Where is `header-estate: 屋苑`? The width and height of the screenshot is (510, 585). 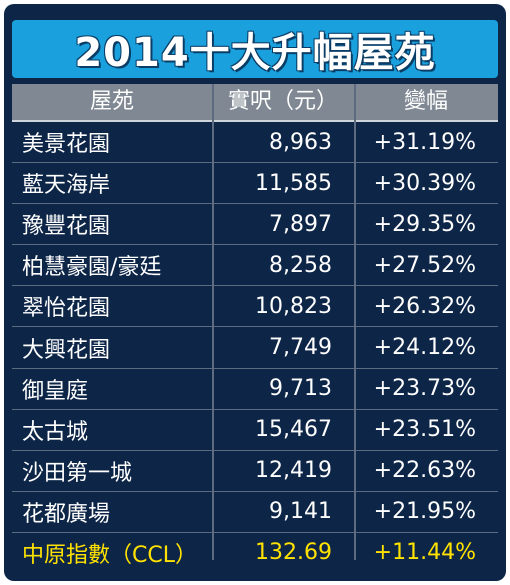 header-estate: 屋苑 is located at coordinates (111, 101).